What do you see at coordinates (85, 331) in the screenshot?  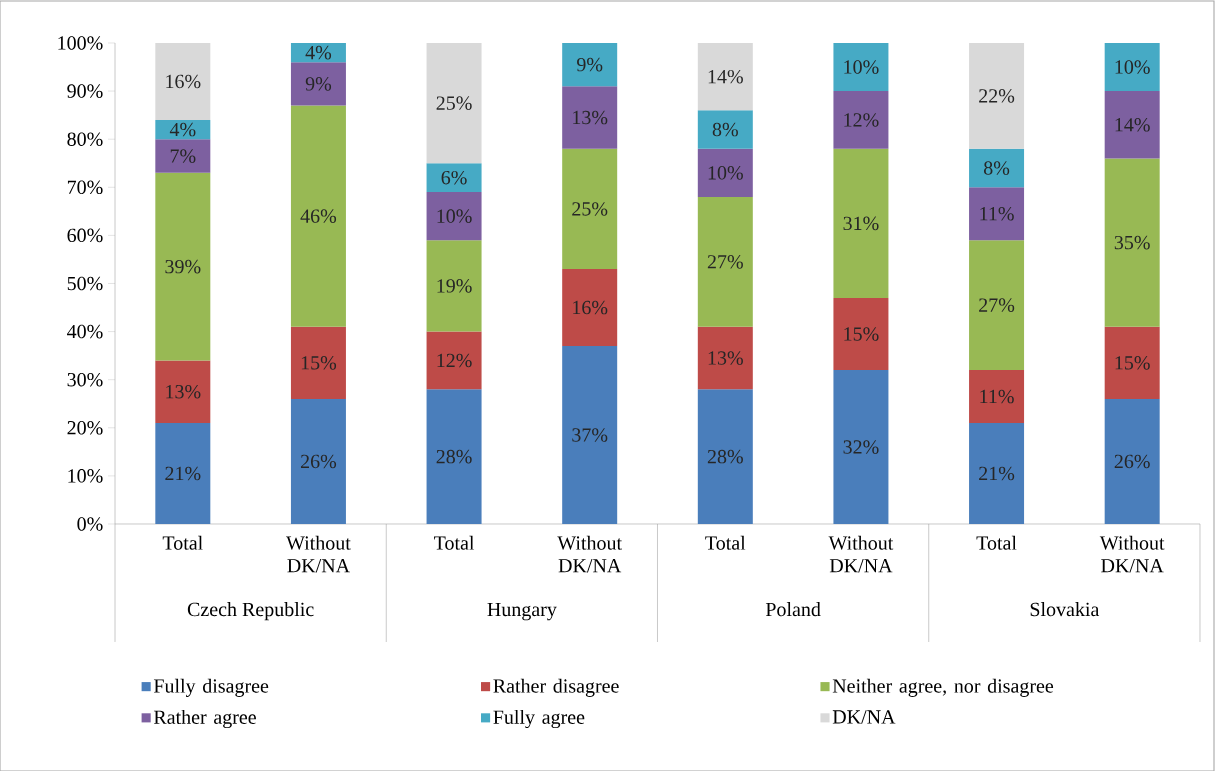 I see `y-tick-label: 40%` at bounding box center [85, 331].